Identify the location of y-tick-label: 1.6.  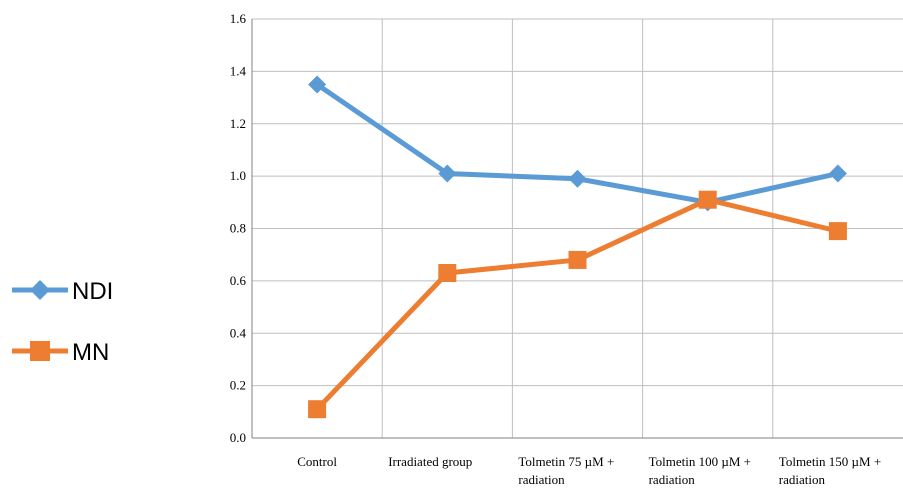
(238, 18).